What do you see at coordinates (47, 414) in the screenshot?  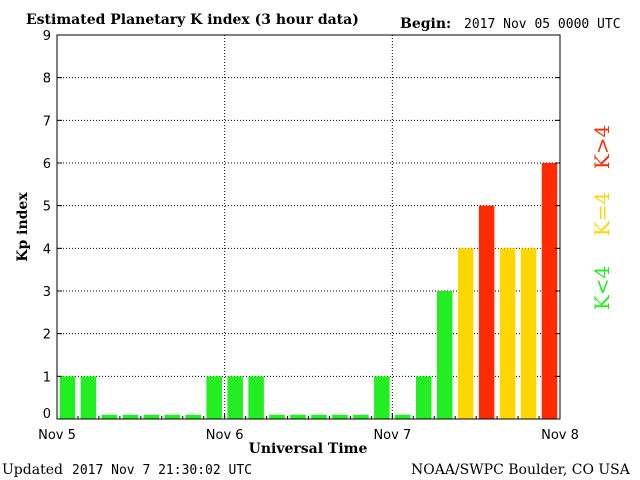 I see `y-tick-label: 0` at bounding box center [47, 414].